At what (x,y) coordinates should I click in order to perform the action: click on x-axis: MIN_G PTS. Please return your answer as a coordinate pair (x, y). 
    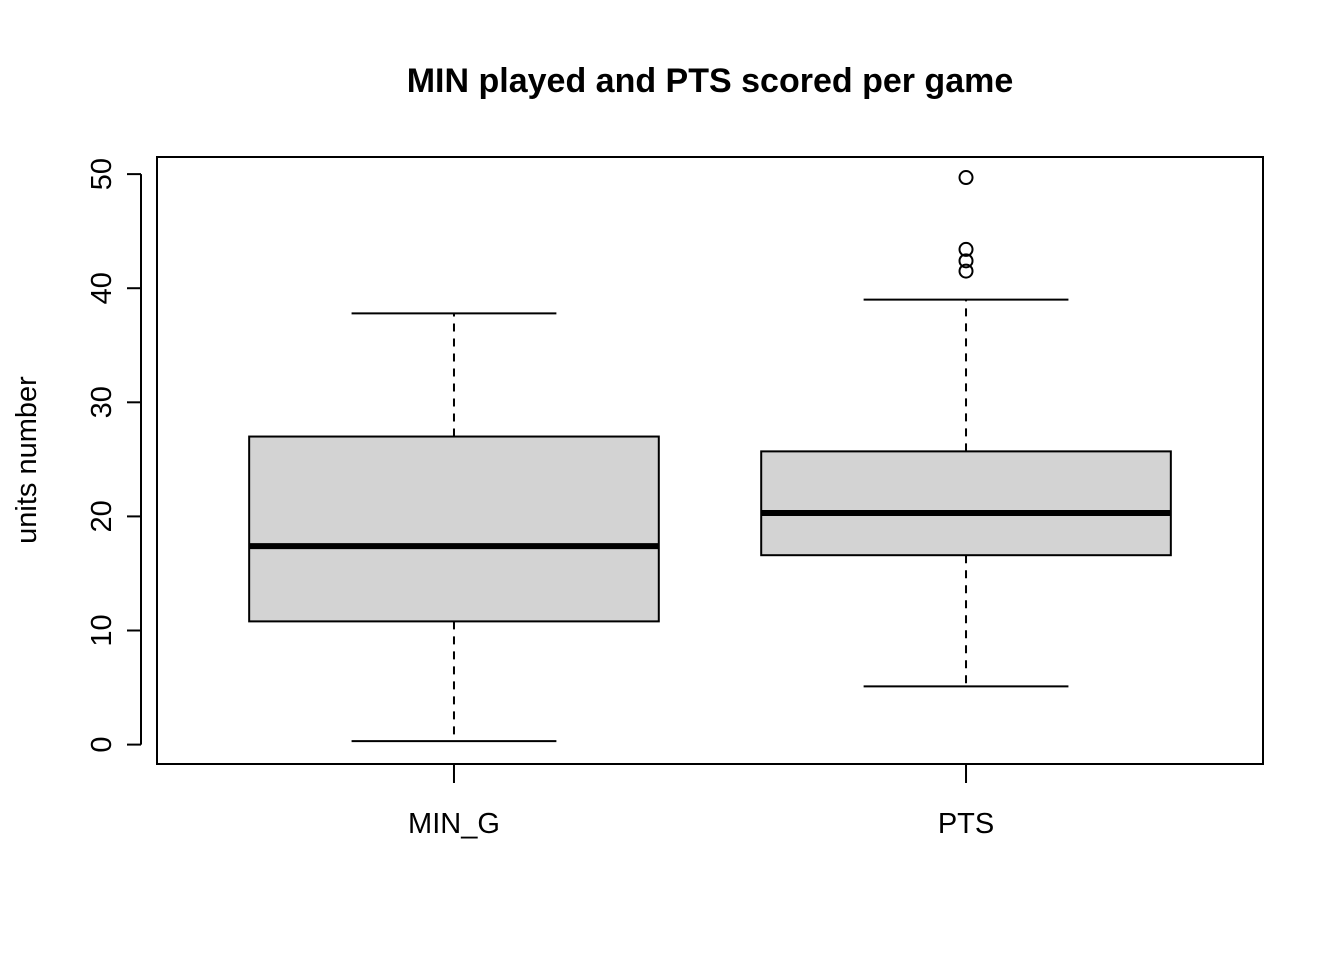
    Looking at the image, I should click on (701, 802).